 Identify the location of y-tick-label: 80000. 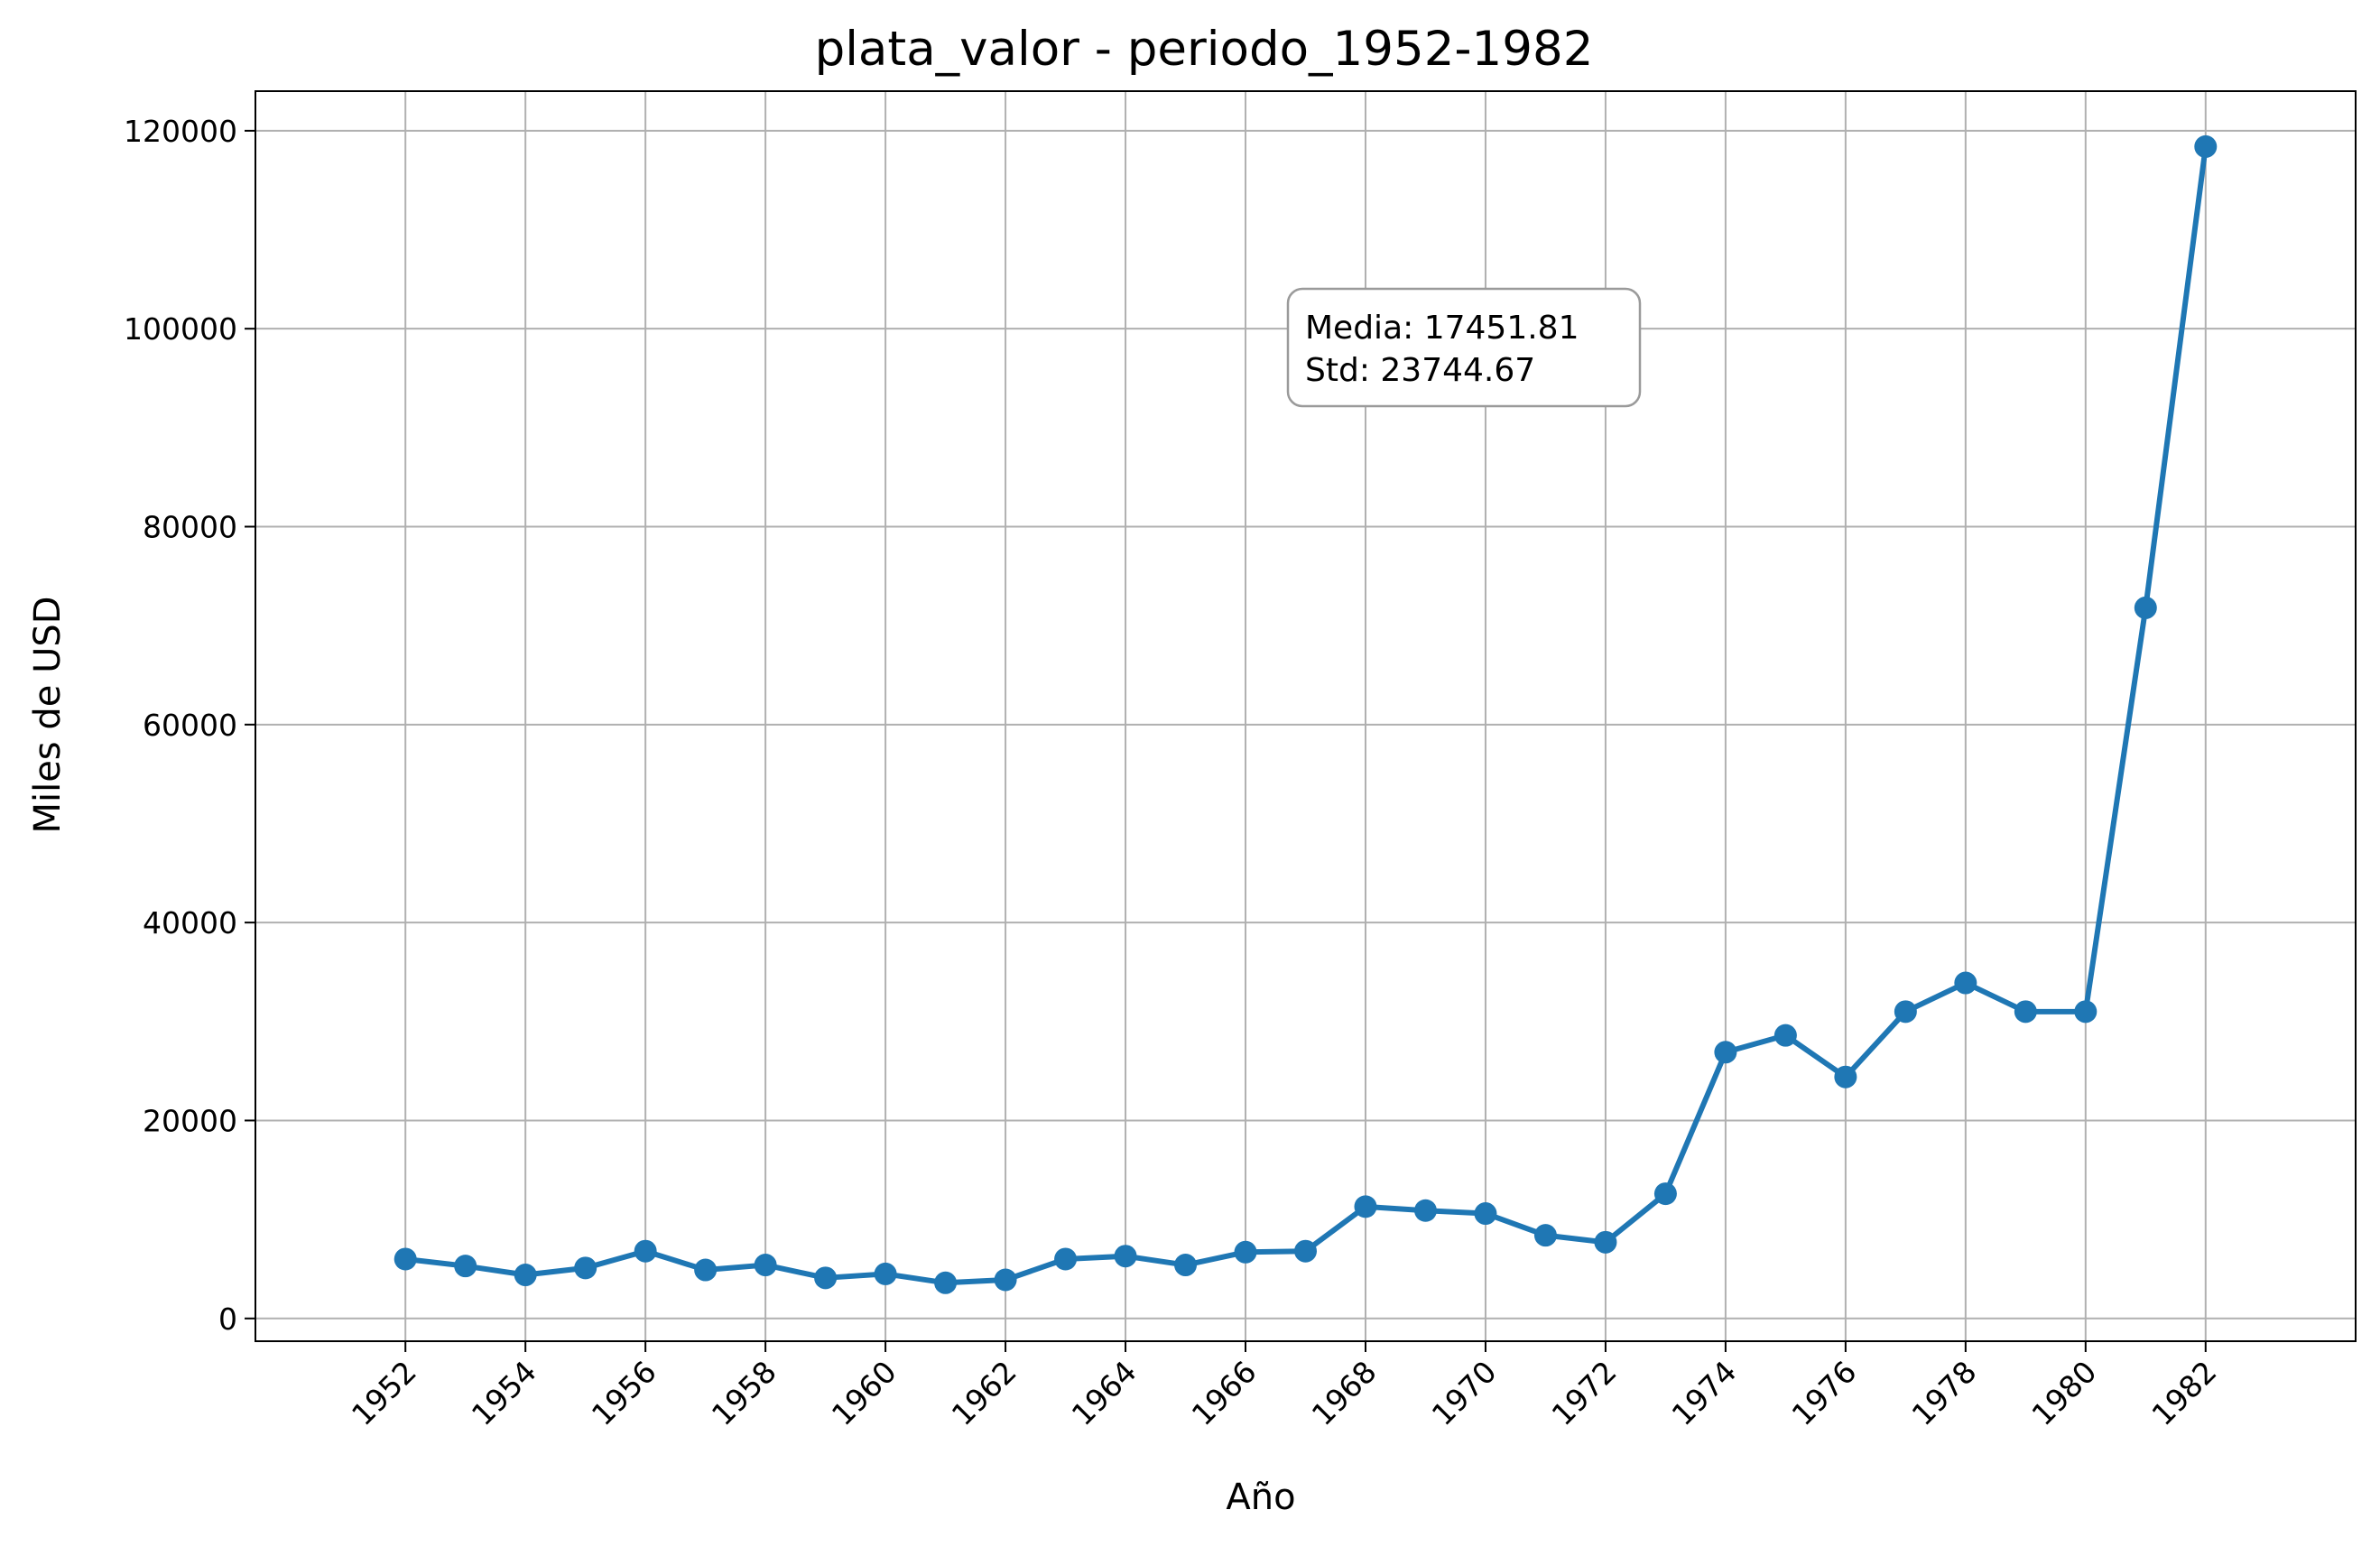
(190, 528).